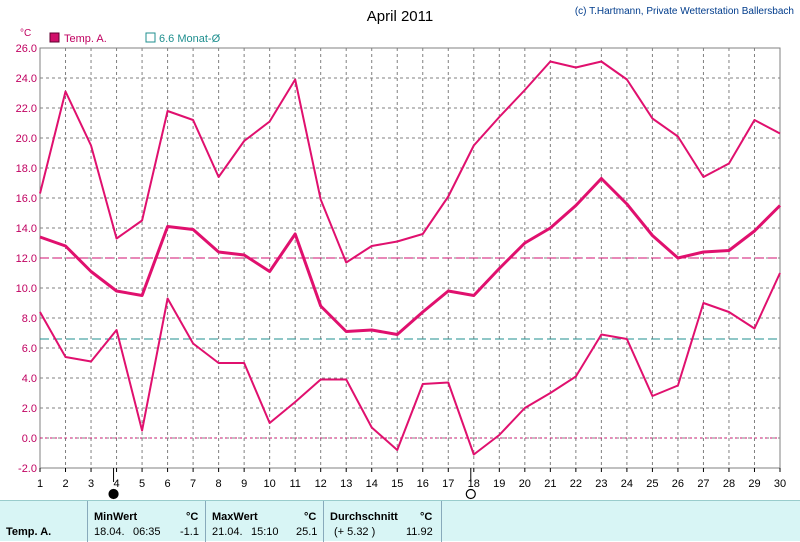  I want to click on y-tick-label: 8.0, so click(29, 319).